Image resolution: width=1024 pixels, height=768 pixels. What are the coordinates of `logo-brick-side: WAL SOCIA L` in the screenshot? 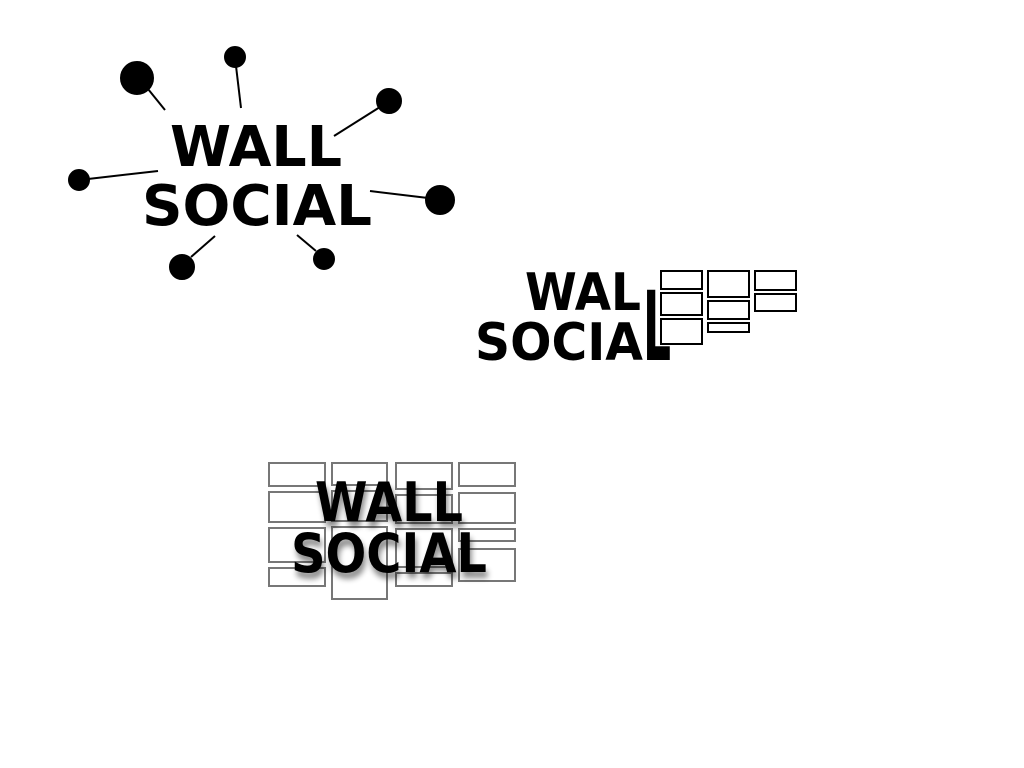 It's located at (640, 322).